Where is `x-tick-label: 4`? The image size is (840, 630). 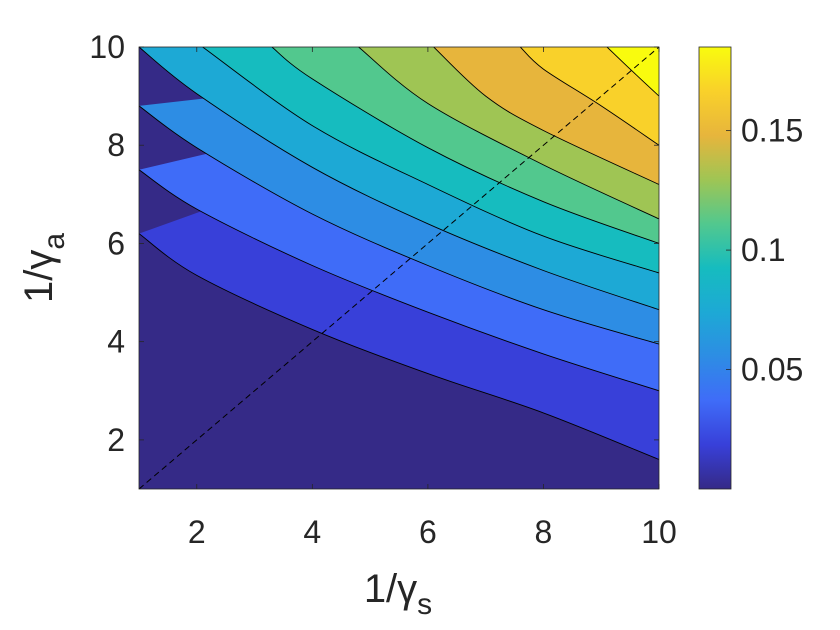 x-tick-label: 4 is located at coordinates (312, 532).